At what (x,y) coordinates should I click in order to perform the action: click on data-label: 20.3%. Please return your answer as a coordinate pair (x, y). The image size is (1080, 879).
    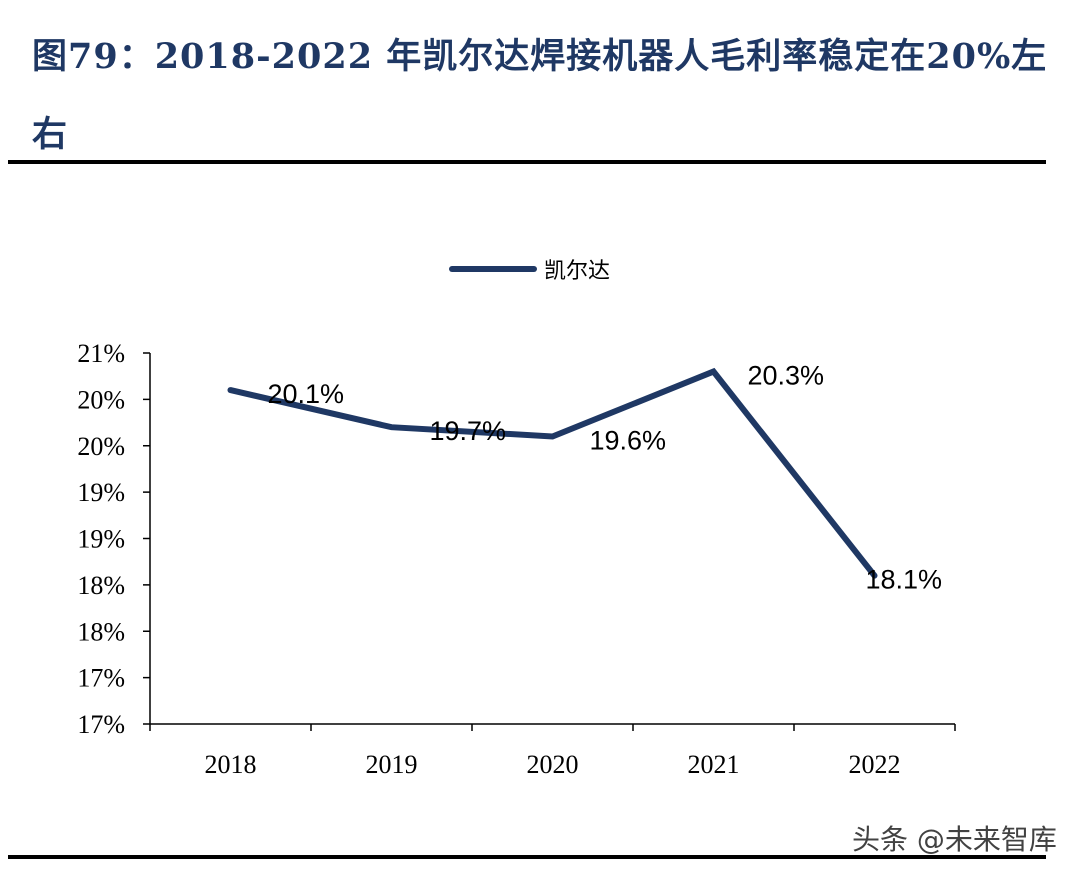
    Looking at the image, I should click on (786, 376).